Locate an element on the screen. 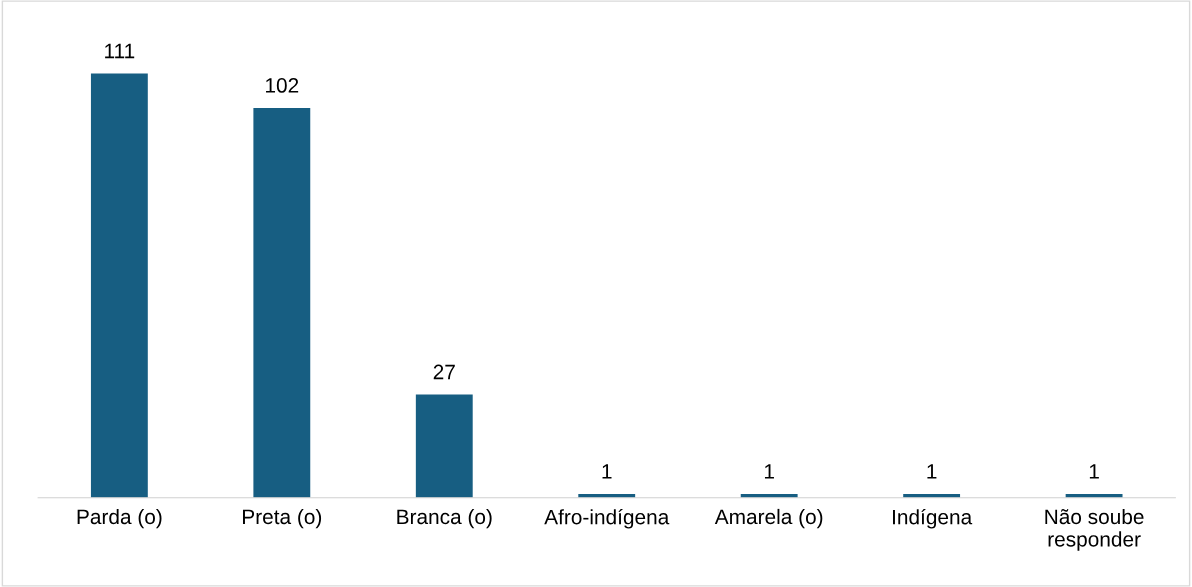 The image size is (1192, 587). x-tick-label: Branca (o) is located at coordinates (444, 518).